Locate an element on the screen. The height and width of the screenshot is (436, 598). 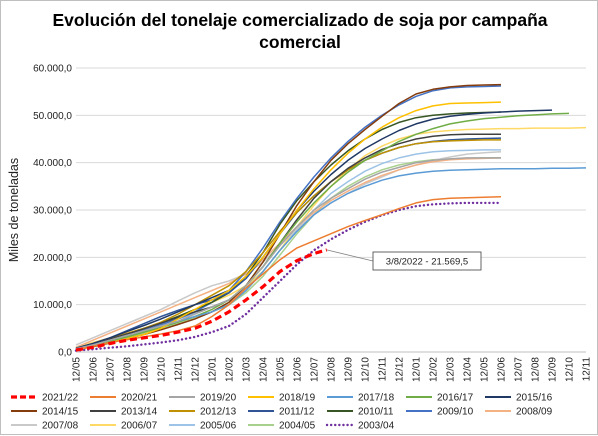
legend-label: 2012/13 is located at coordinates (218, 412).